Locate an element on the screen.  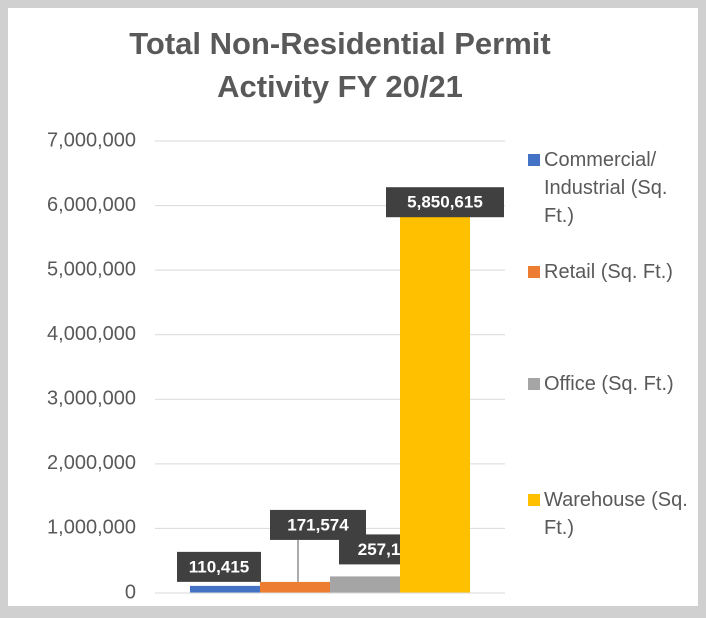
legend-entry: Retail (Sq. Ft.) is located at coordinates (610, 272).